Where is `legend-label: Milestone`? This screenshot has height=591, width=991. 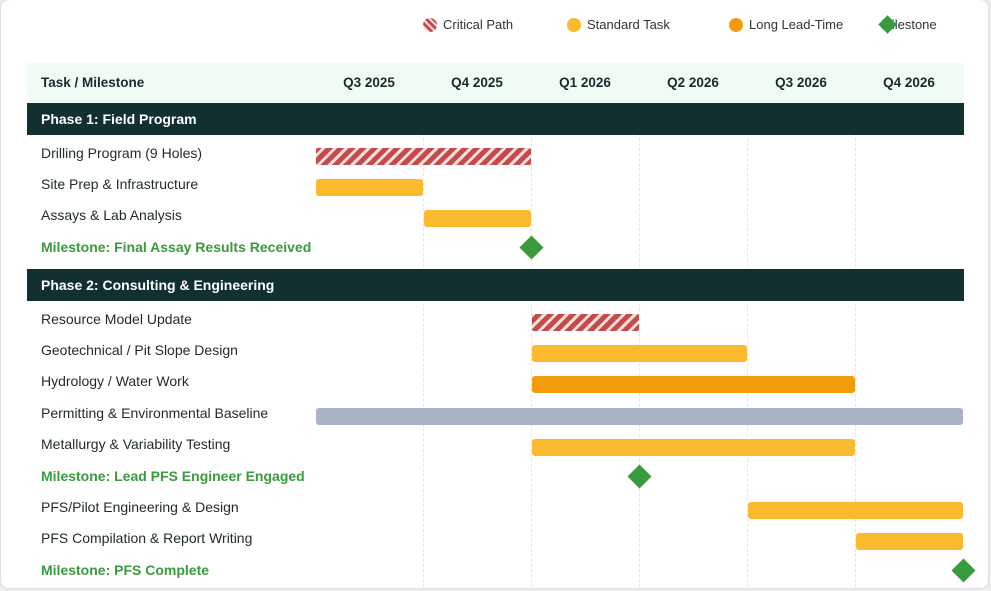
legend-label: Milestone is located at coordinates (909, 24).